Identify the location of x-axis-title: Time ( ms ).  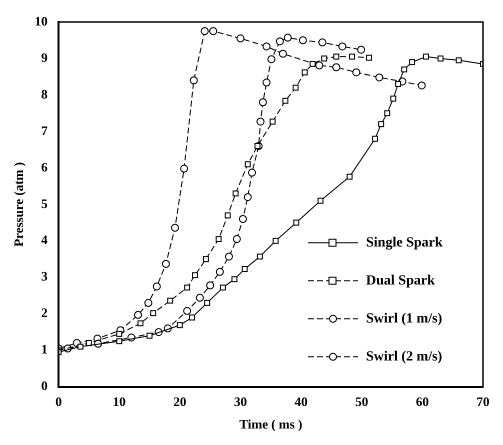
(270, 424).